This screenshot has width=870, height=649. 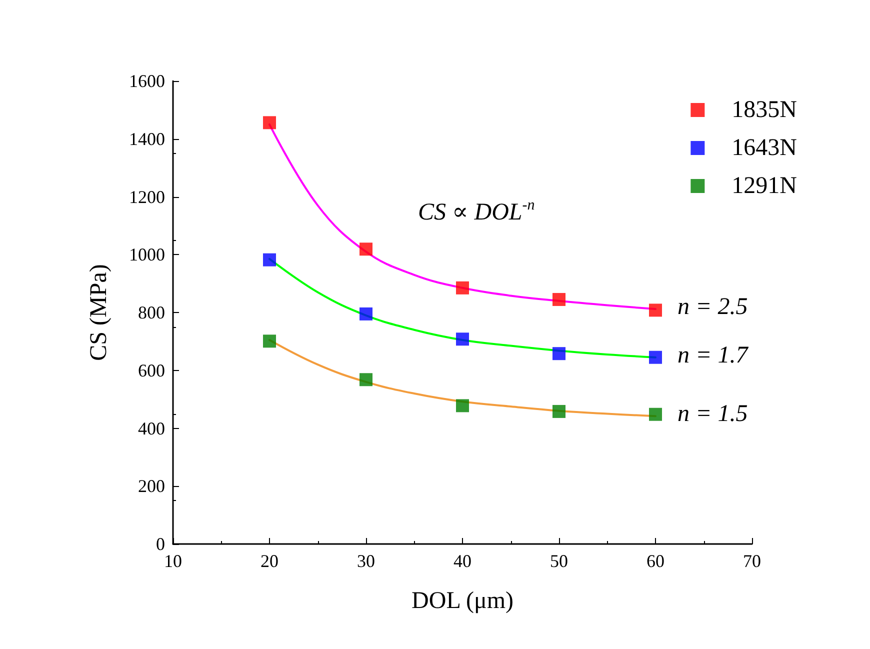 I want to click on x-tick-label: 70, so click(x=752, y=561).